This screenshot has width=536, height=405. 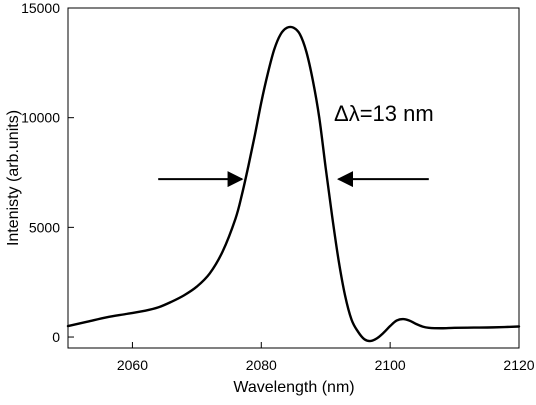 I want to click on y-tick-label: 15000, so click(x=40, y=8).